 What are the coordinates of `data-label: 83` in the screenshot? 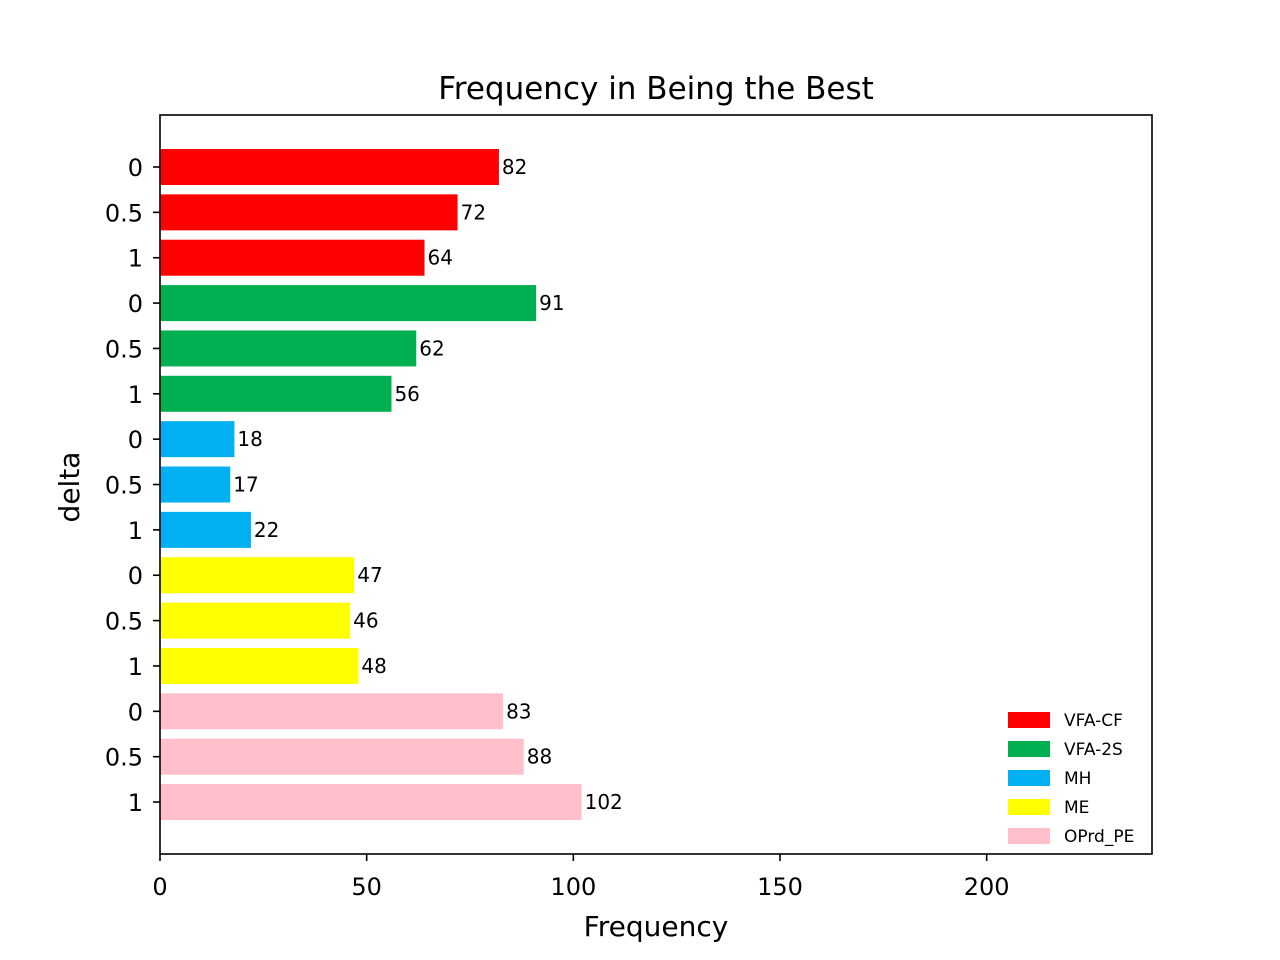 It's located at (518, 711).